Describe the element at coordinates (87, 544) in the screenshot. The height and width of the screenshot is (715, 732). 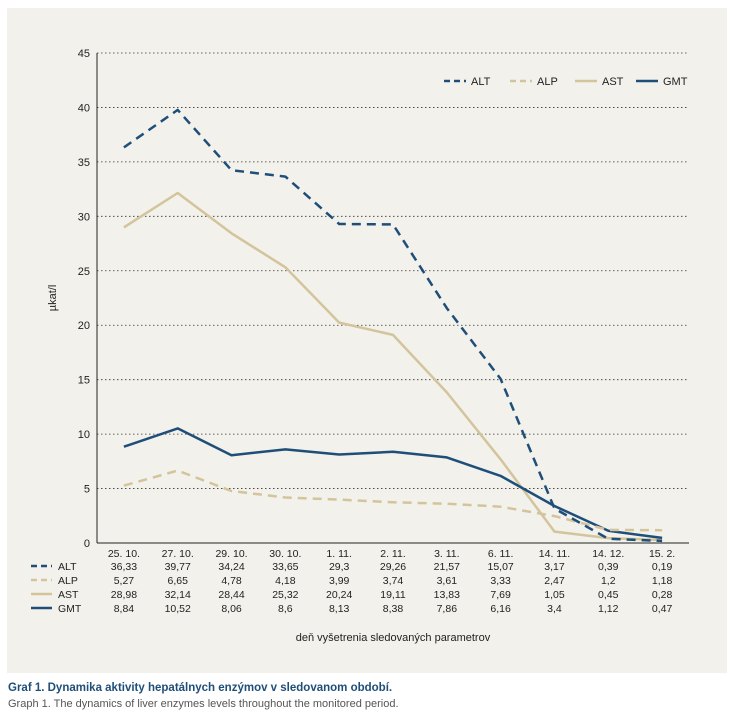
I see `y-tick-label: 0` at that location.